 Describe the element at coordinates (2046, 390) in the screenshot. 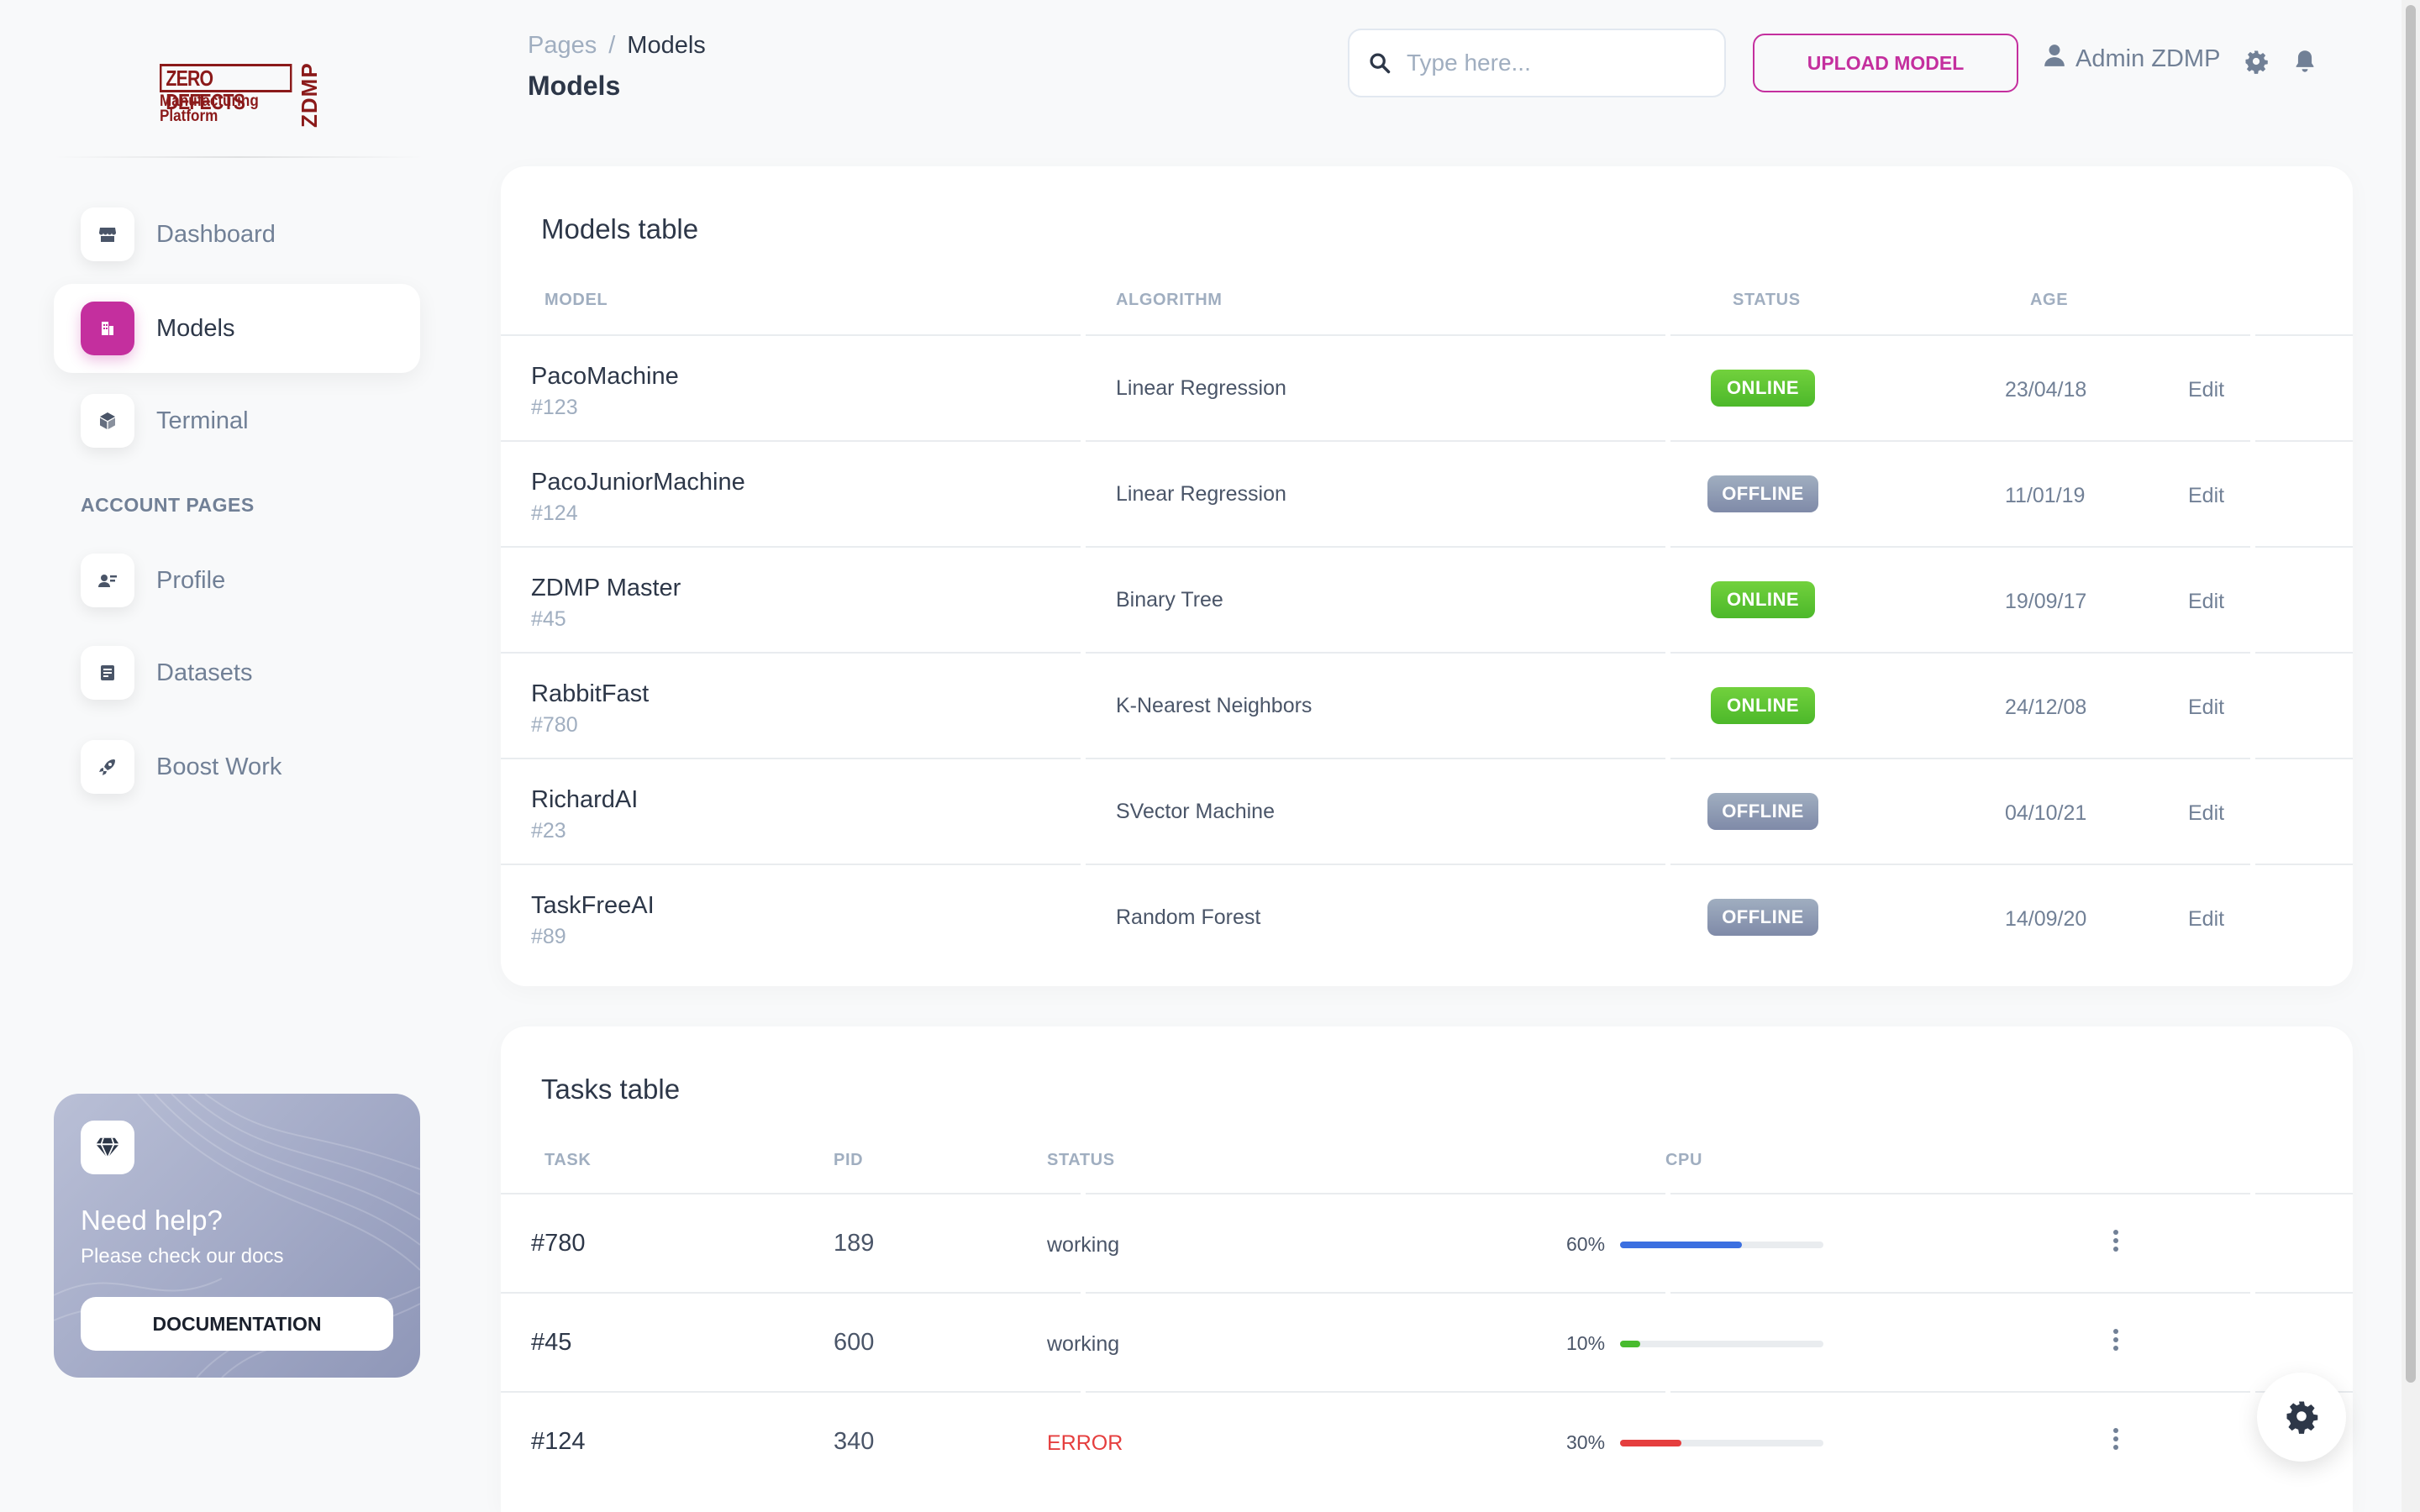

I see `model-age: 23/04/18` at that location.